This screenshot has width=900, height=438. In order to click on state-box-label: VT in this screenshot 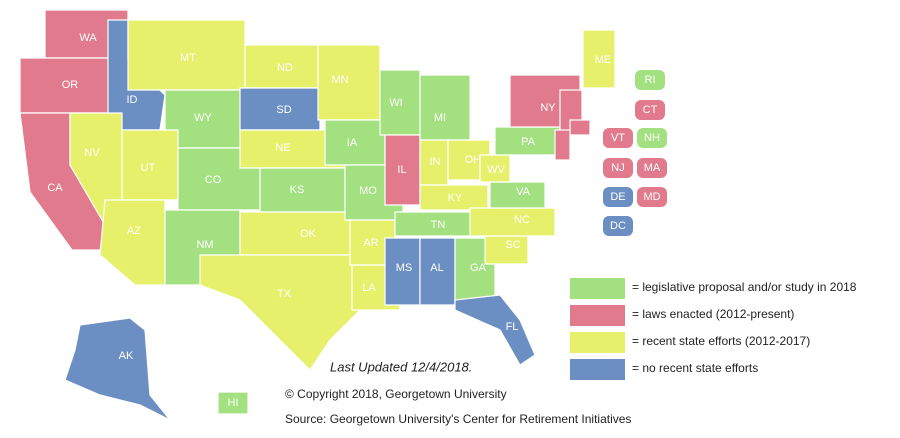, I will do `click(618, 138)`.